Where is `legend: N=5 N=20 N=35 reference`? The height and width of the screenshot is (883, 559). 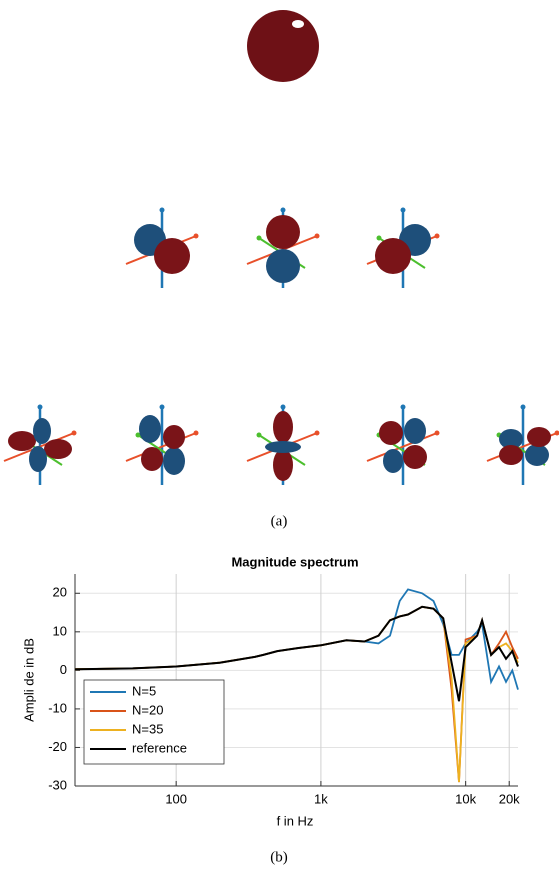
legend: N=5 N=20 N=35 reference is located at coordinates (154, 722).